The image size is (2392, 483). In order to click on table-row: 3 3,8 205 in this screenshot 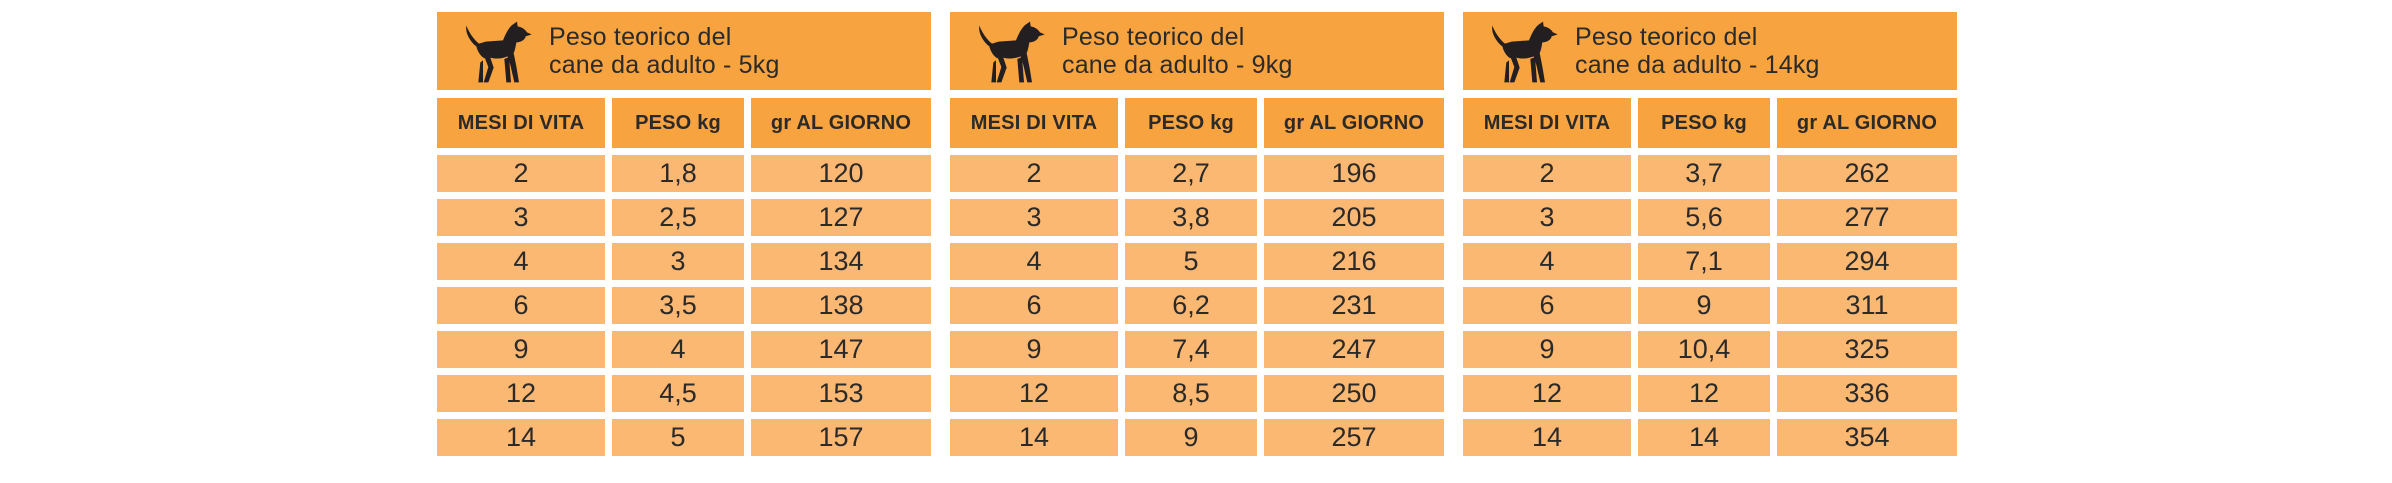, I will do `click(1197, 217)`.